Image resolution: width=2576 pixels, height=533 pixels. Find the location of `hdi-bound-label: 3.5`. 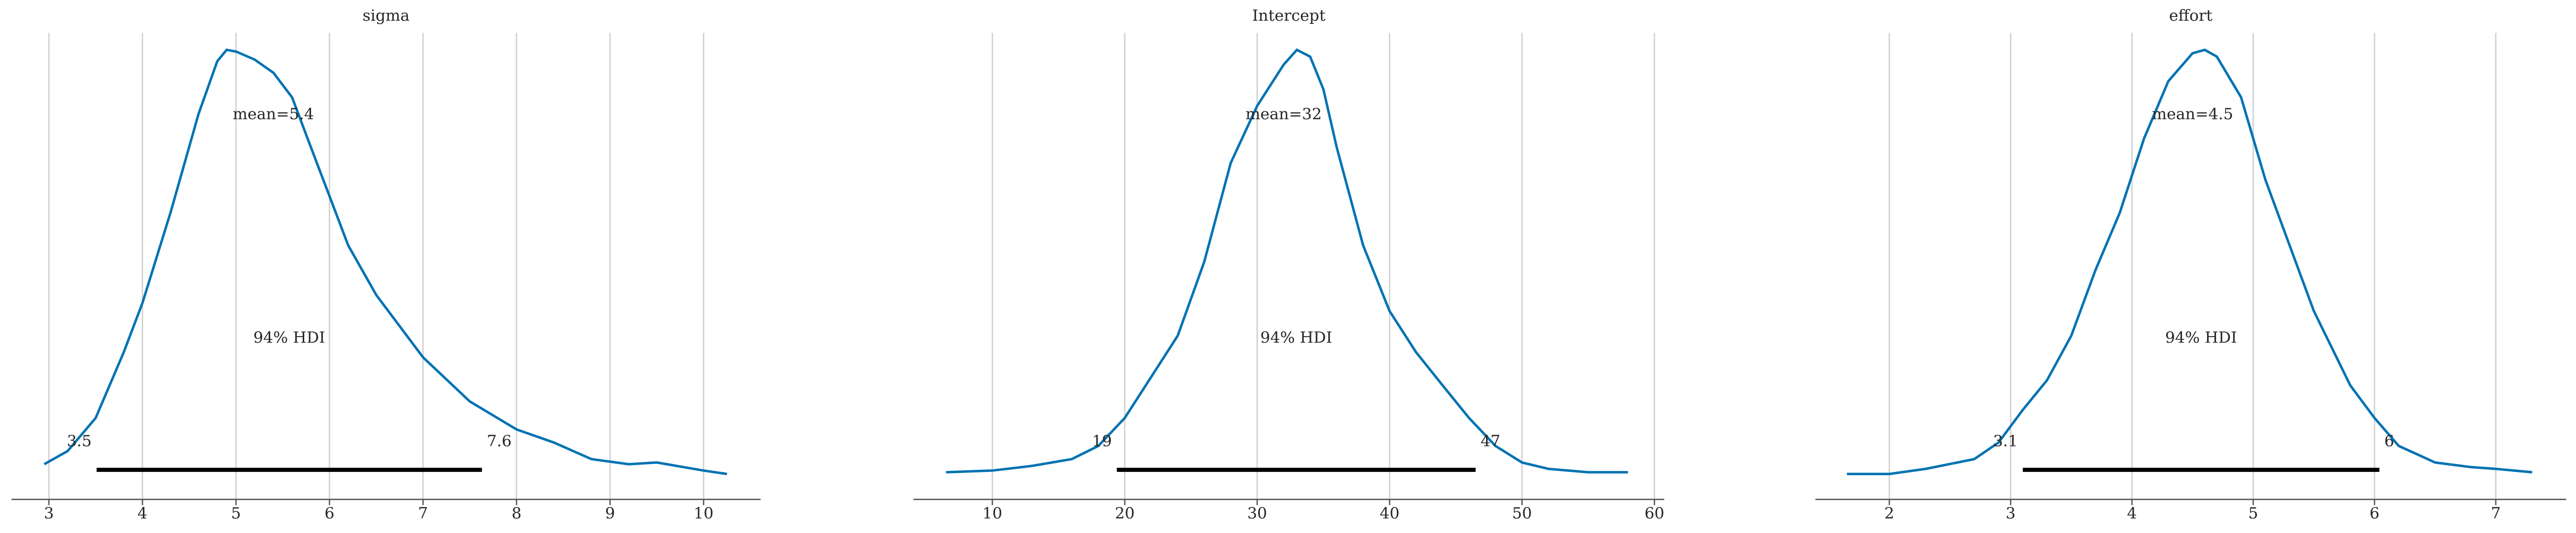

hdi-bound-label: 3.5 is located at coordinates (79, 441).